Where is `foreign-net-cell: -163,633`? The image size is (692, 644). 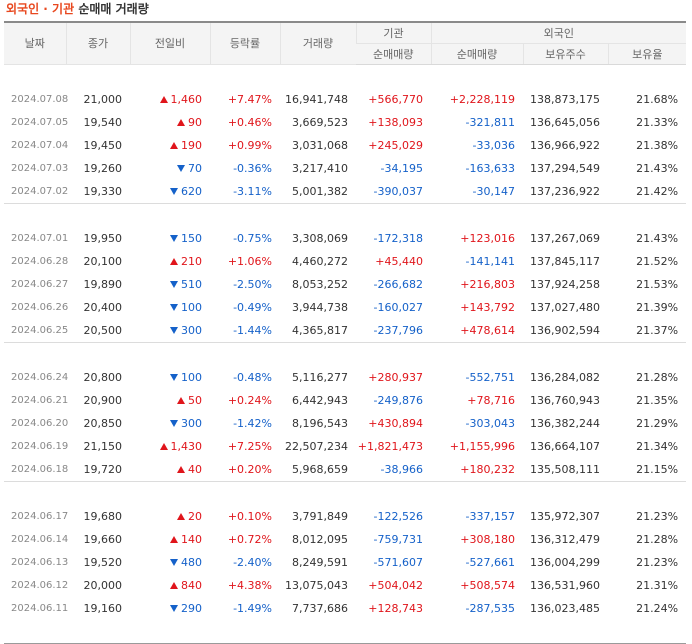 foreign-net-cell: -163,633 is located at coordinates (490, 168).